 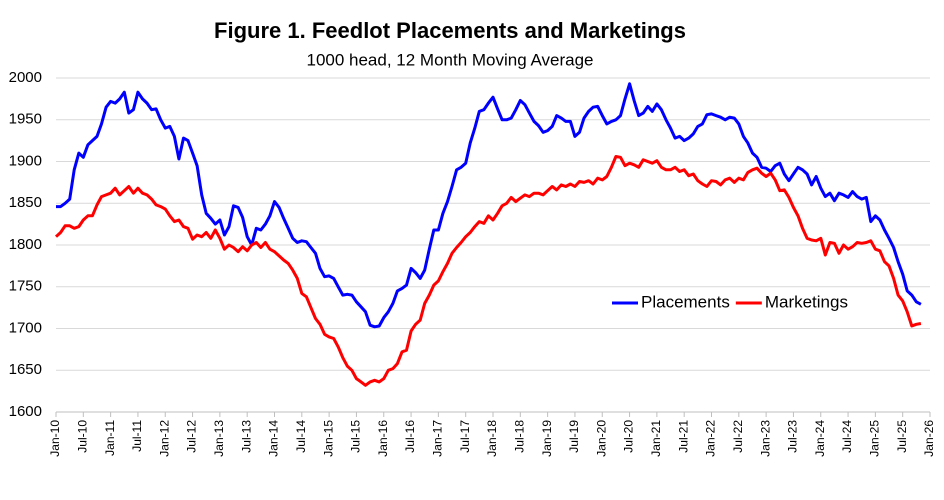 What do you see at coordinates (25, 327) in the screenshot?
I see `y-tick-label: 1700` at bounding box center [25, 327].